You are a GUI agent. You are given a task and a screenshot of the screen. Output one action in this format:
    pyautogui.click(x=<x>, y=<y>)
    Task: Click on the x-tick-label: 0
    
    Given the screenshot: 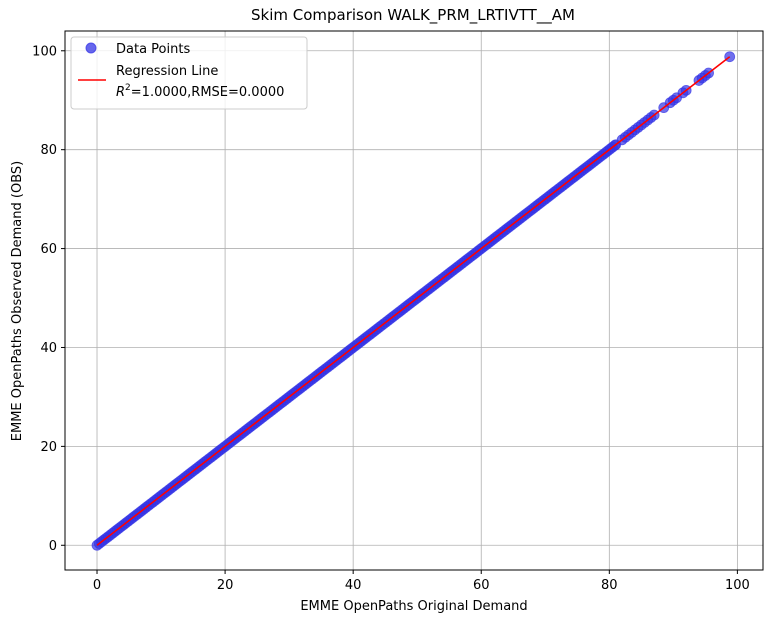 What is the action you would take?
    pyautogui.click(x=97, y=585)
    